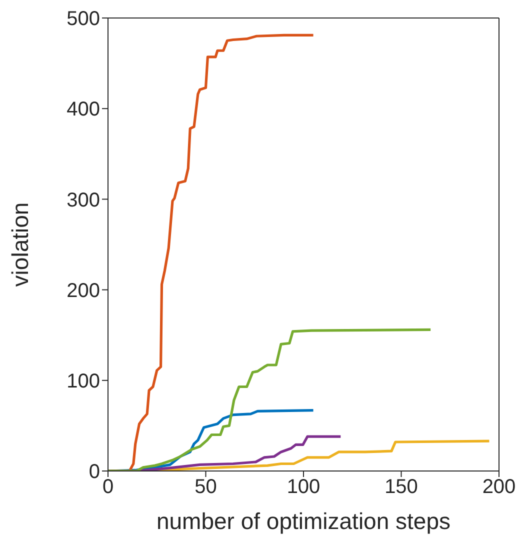 The width and height of the screenshot is (531, 549). I want to click on x-tick-label: 150, so click(401, 487).